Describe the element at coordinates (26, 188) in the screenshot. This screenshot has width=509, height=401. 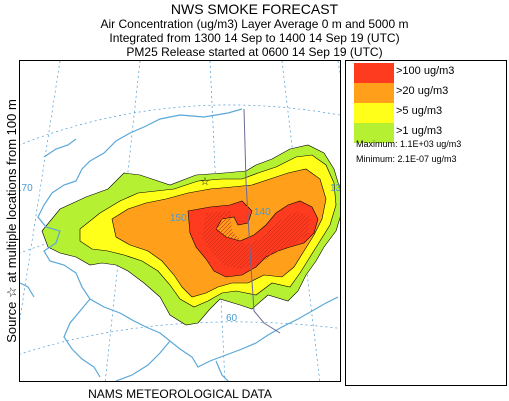
I see `lon-label-170: 170` at that location.